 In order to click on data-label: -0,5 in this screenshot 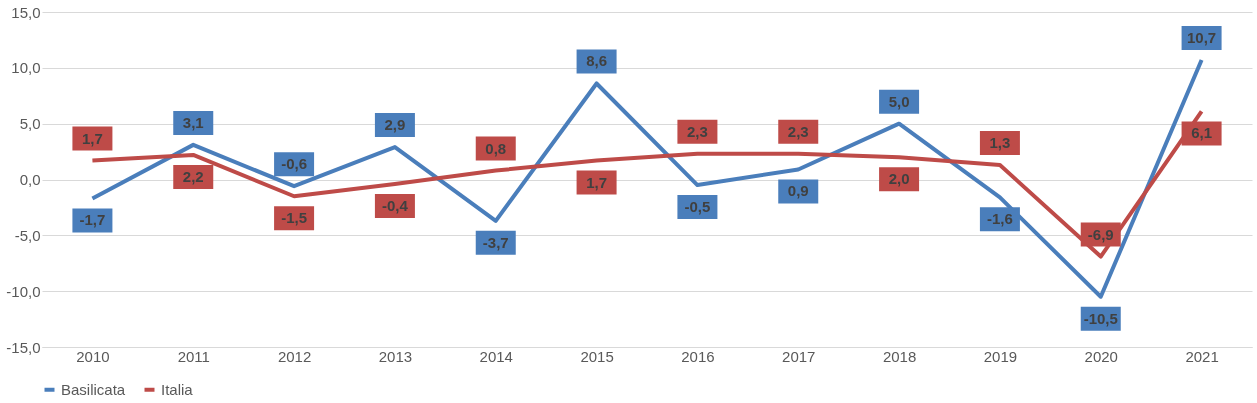, I will do `click(697, 207)`.